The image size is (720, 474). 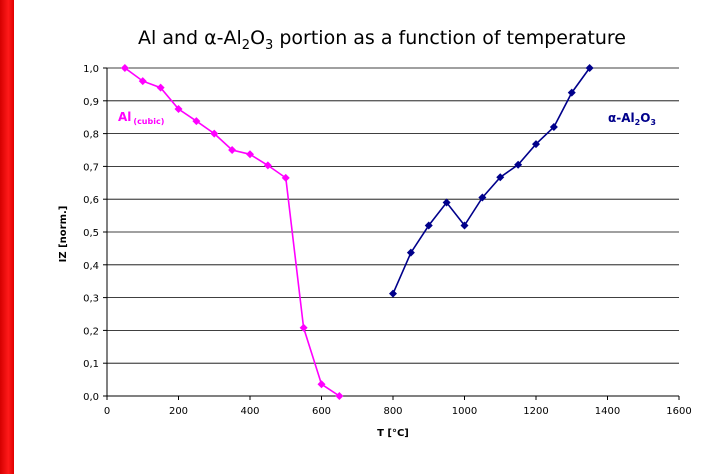 I want to click on y-tick-label: 0,6, so click(x=91, y=200).